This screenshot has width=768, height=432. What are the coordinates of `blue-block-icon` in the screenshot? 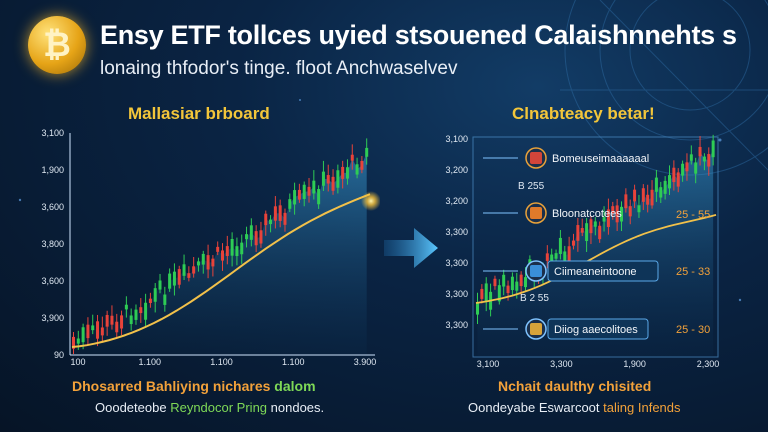 It's located at (536, 271).